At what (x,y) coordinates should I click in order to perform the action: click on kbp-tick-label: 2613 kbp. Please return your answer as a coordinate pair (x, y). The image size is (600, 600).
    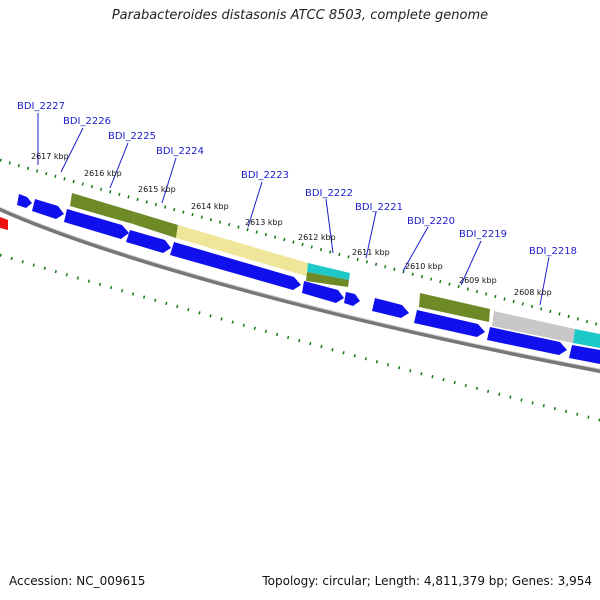
    Looking at the image, I should click on (264, 222).